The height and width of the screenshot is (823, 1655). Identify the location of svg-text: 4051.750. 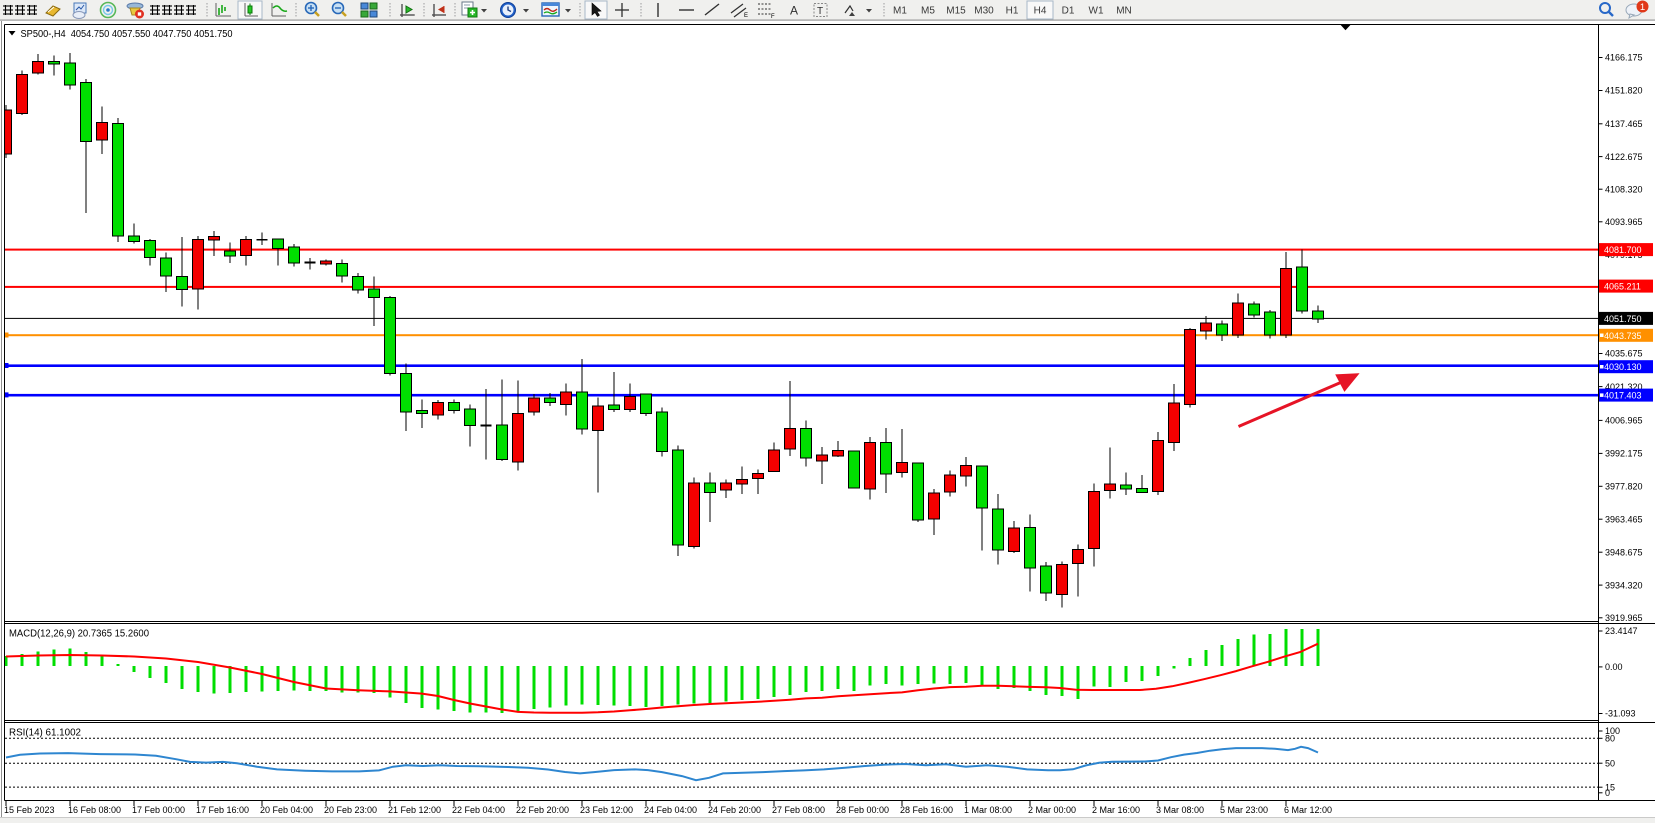
(1623, 319).